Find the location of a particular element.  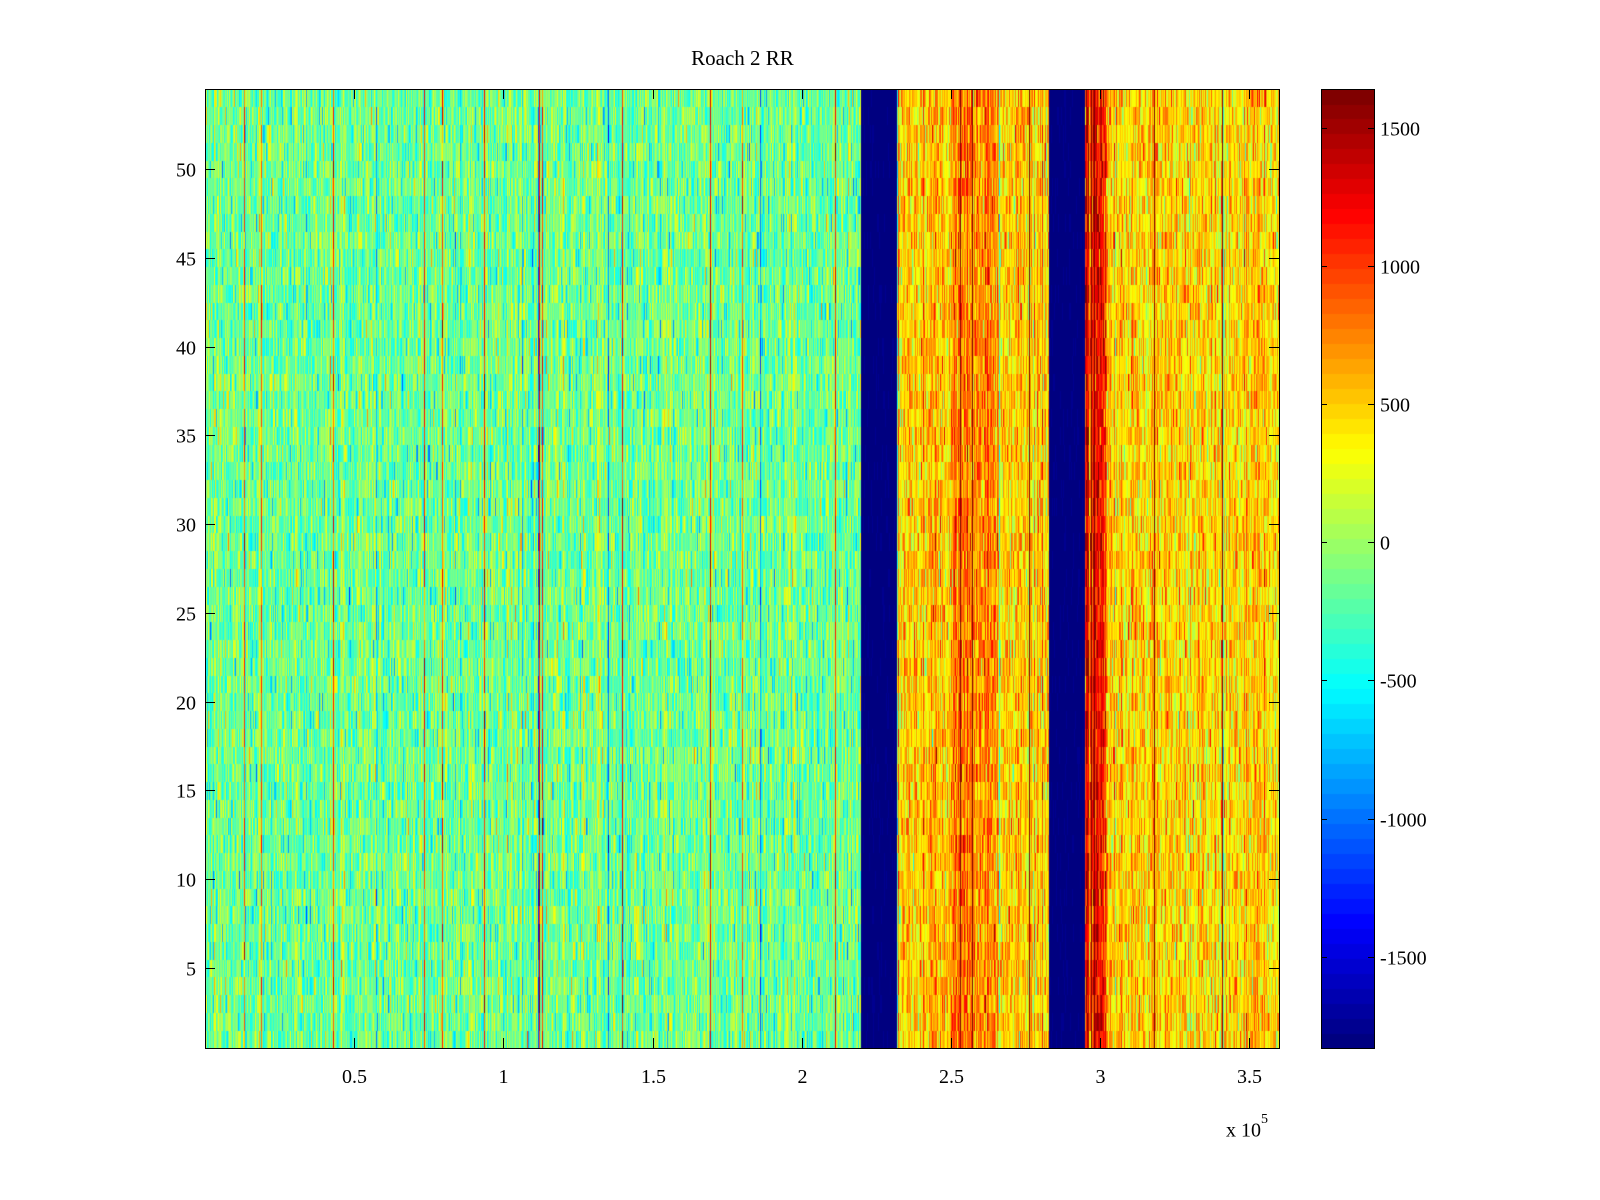

x-scale-label: x 10 is located at coordinates (1243, 1130).